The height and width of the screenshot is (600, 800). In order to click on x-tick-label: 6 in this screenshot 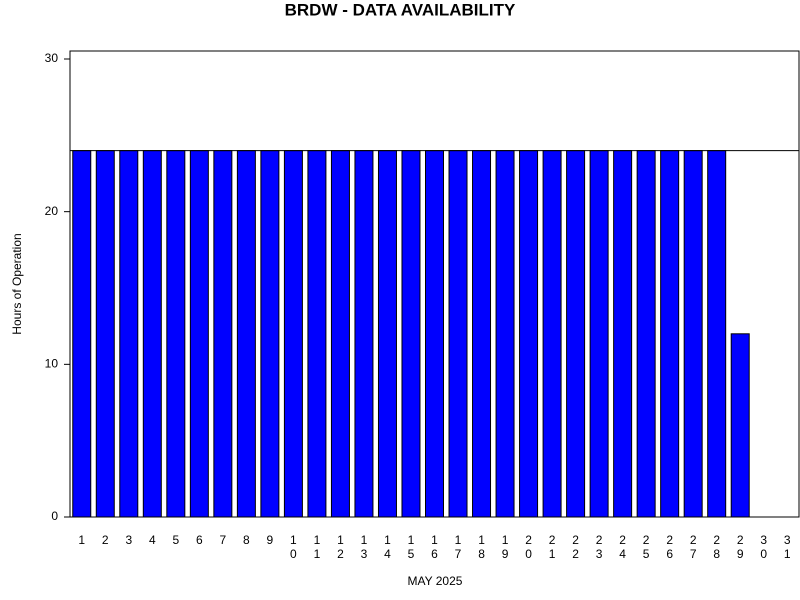, I will do `click(199, 540)`.